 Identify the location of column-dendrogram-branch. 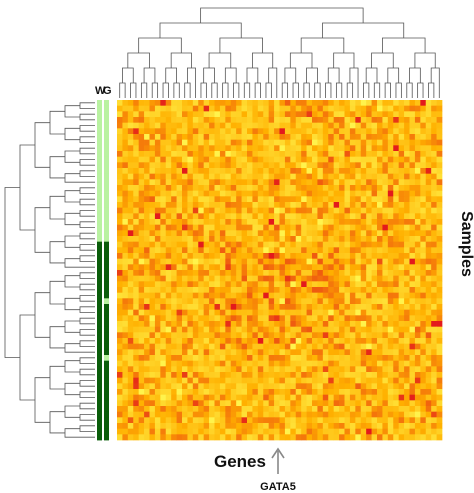
(350, 90).